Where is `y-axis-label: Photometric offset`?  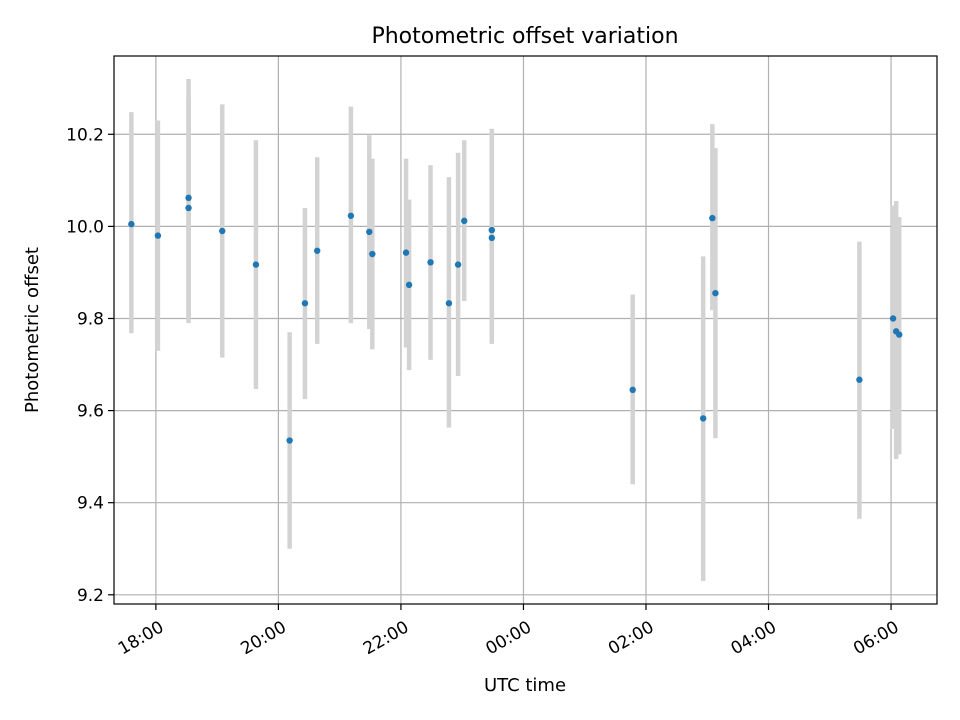 y-axis-label: Photometric offset is located at coordinates (32, 330).